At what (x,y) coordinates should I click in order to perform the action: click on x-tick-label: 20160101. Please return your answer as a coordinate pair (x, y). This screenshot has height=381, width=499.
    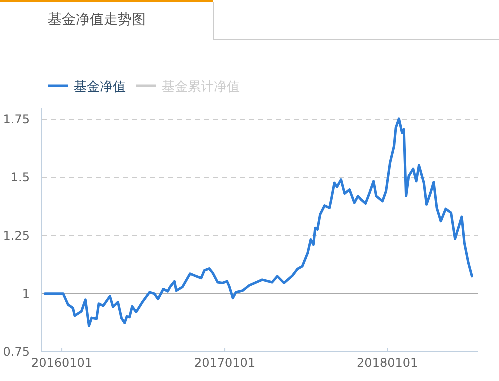
    Looking at the image, I should click on (62, 363).